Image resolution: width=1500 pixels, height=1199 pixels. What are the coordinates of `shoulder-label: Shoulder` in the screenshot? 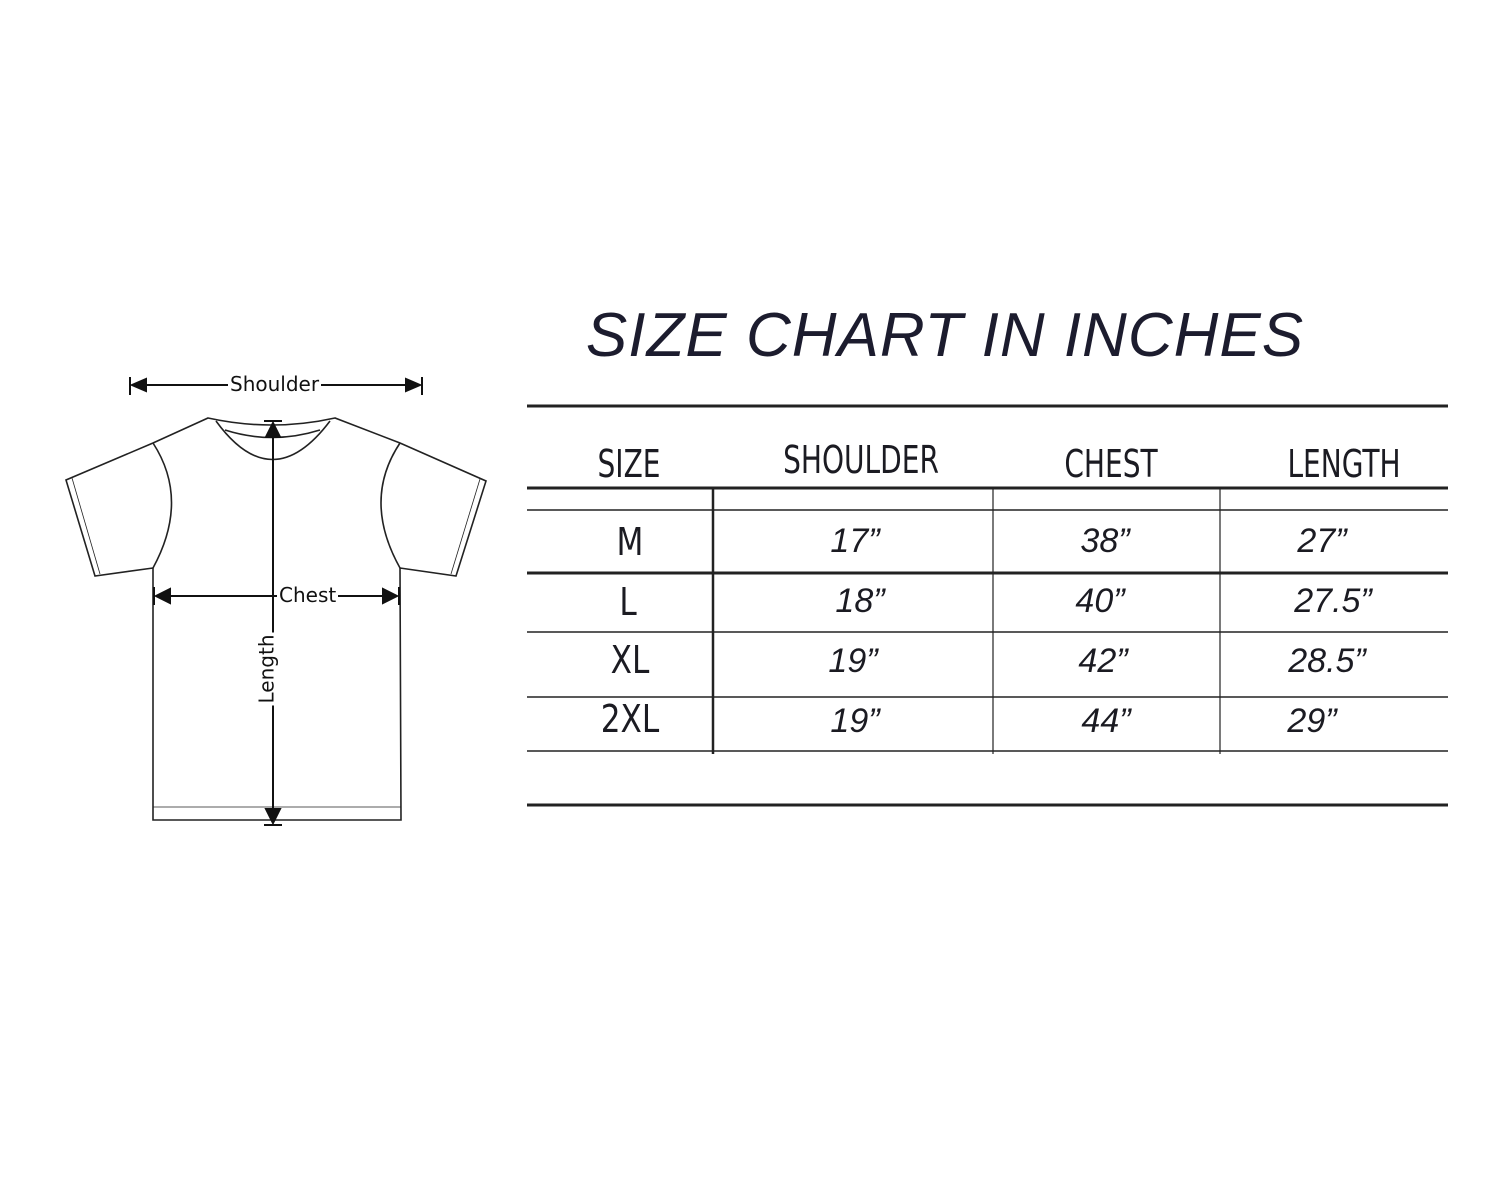 It's located at (275, 384).